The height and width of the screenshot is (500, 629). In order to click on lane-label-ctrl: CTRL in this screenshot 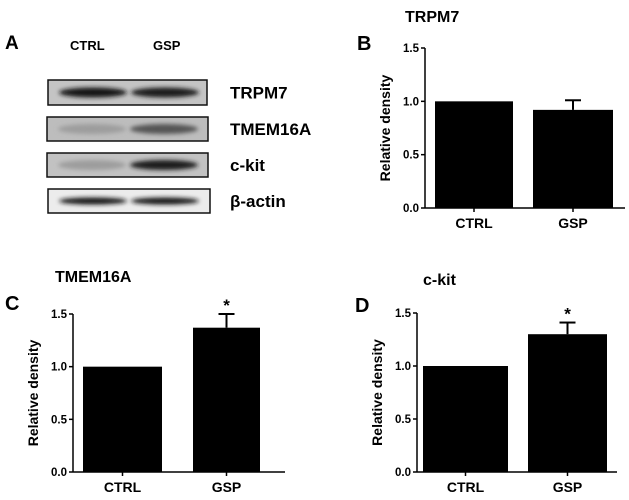, I will do `click(87, 45)`.